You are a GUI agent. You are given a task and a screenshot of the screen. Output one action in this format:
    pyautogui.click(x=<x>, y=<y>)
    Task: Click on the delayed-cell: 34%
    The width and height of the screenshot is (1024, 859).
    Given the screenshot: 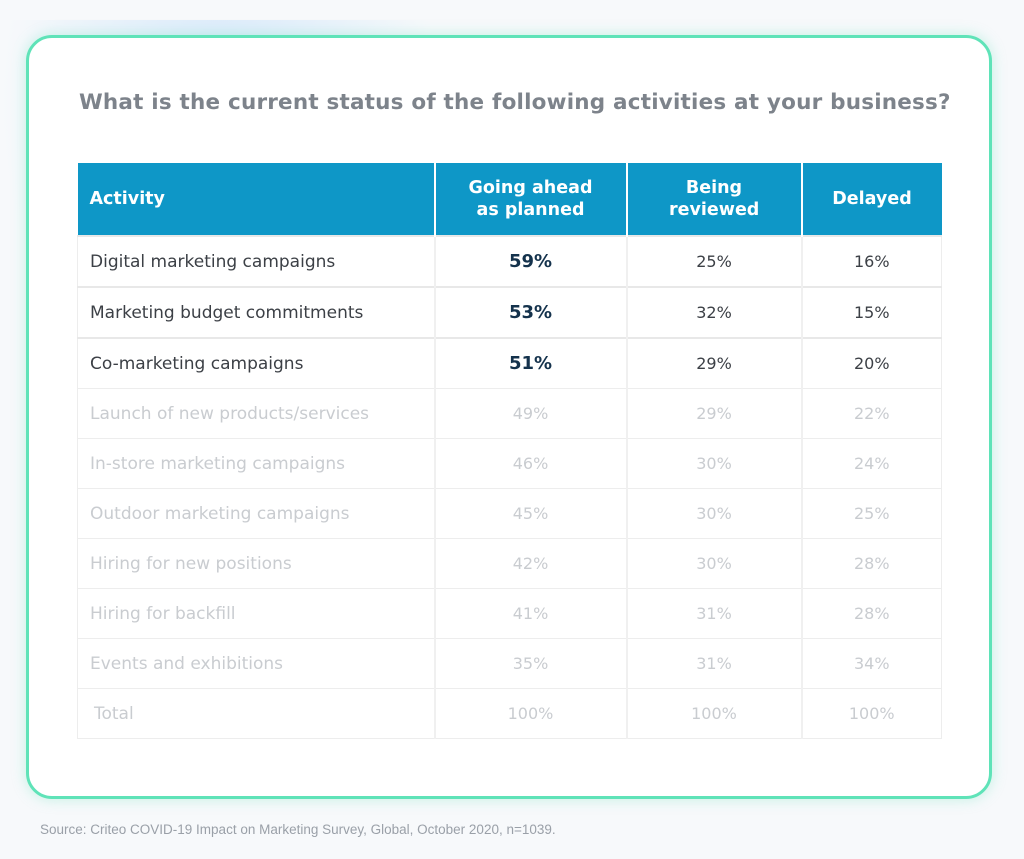 What is the action you would take?
    pyautogui.click(x=871, y=663)
    